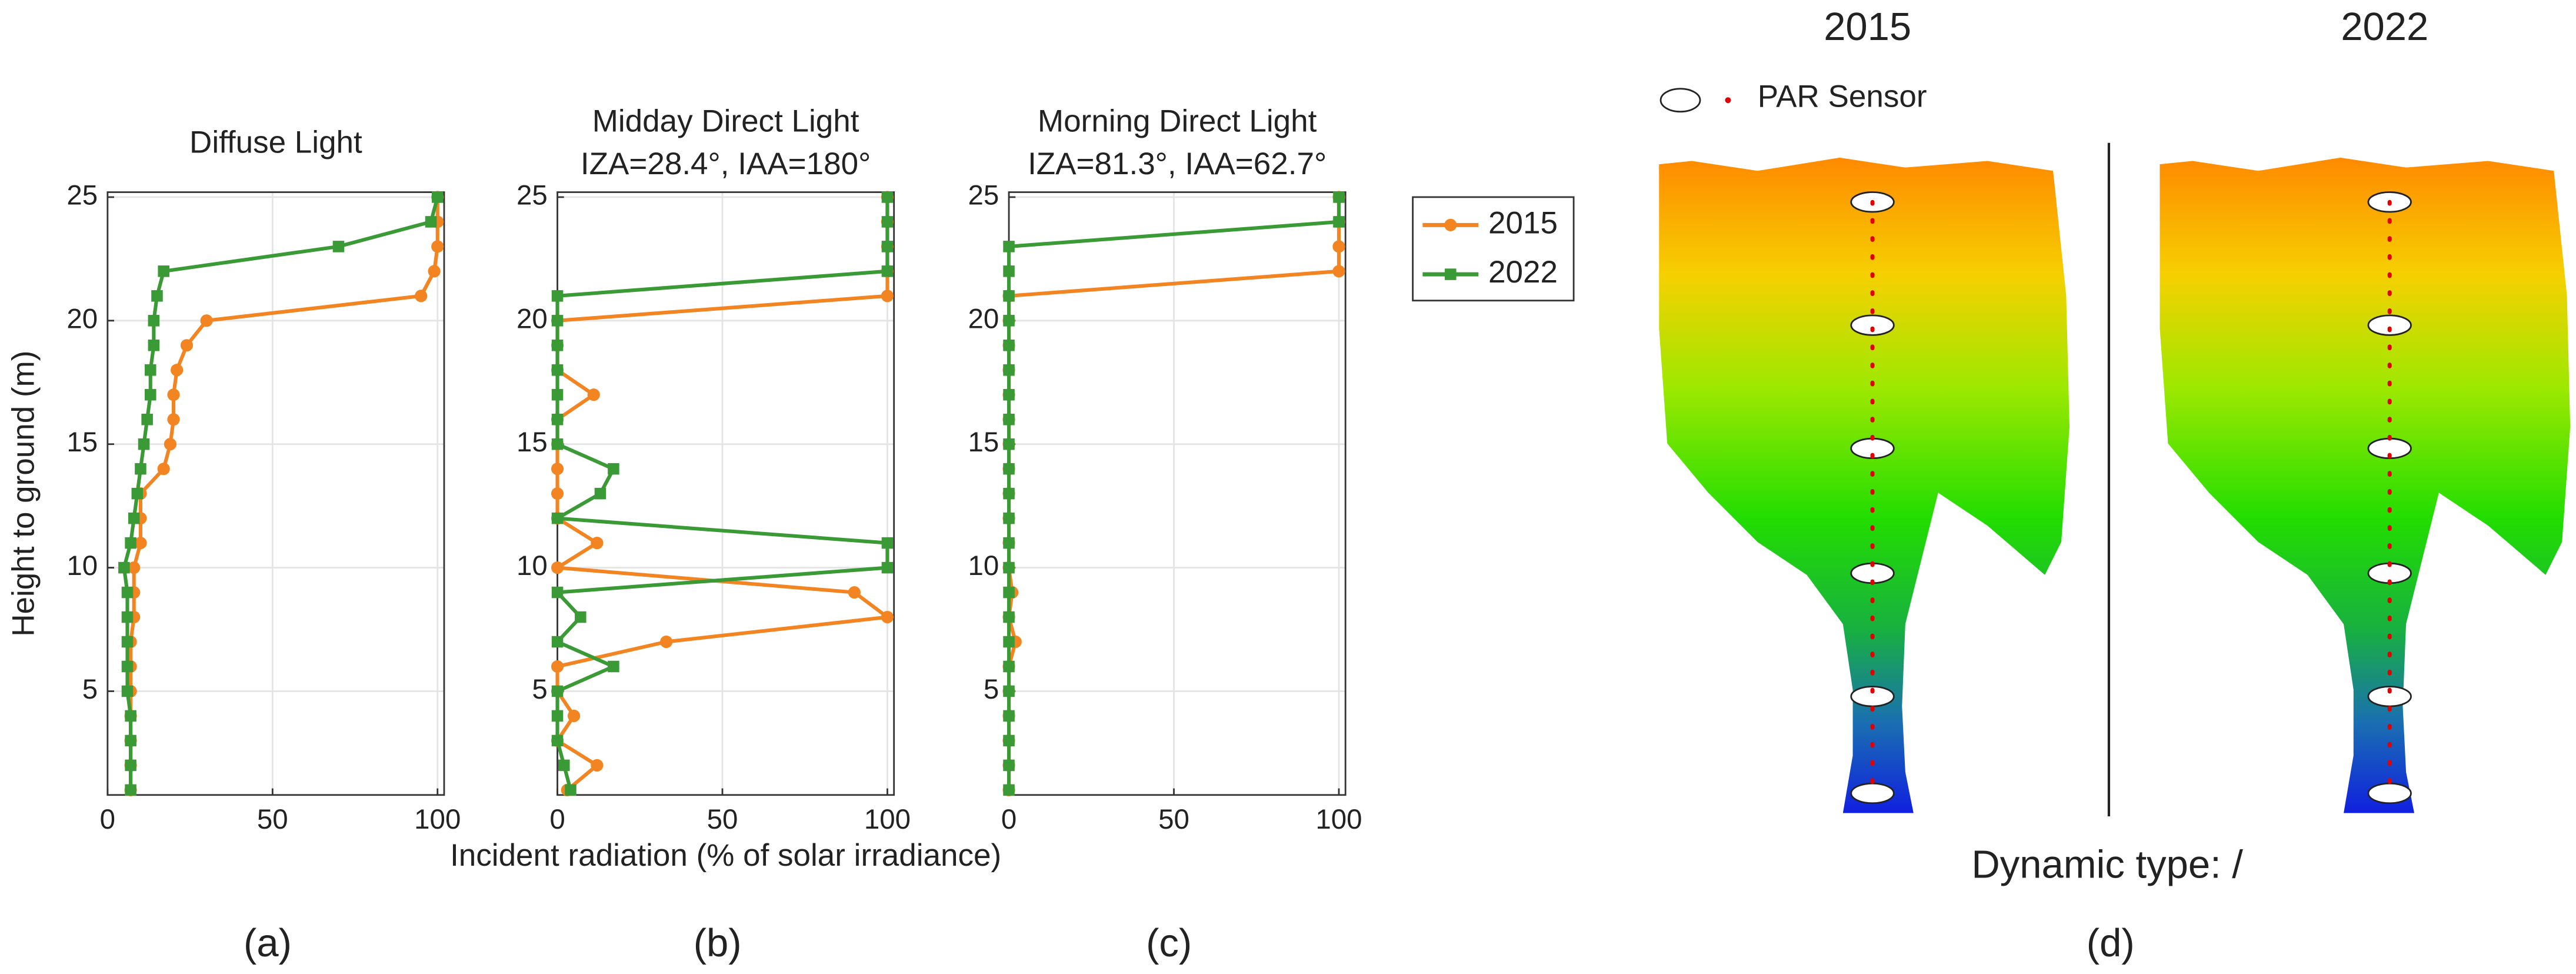 The height and width of the screenshot is (974, 2576). What do you see at coordinates (275, 142) in the screenshot?
I see `chart-title: Diffuse Light` at bounding box center [275, 142].